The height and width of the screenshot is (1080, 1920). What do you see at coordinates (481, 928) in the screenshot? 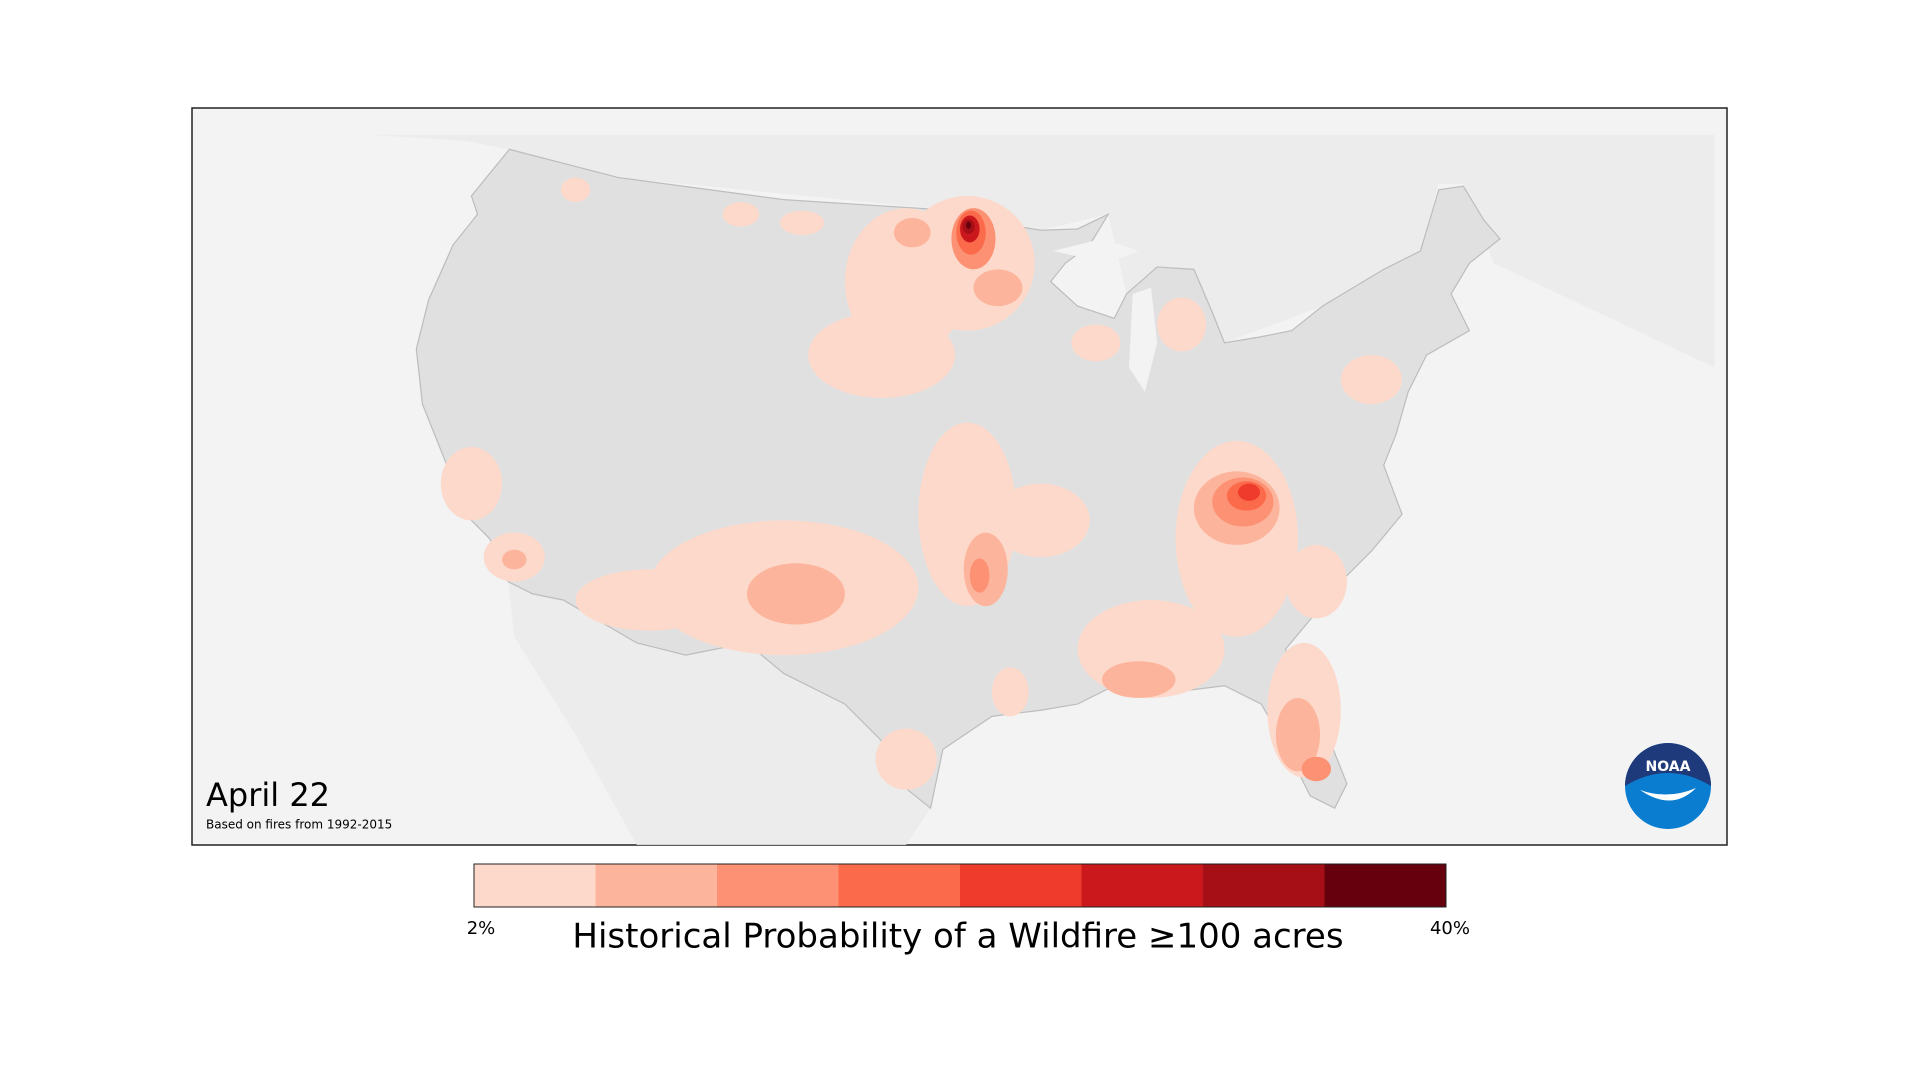
I see `legend-min: 2%` at bounding box center [481, 928].